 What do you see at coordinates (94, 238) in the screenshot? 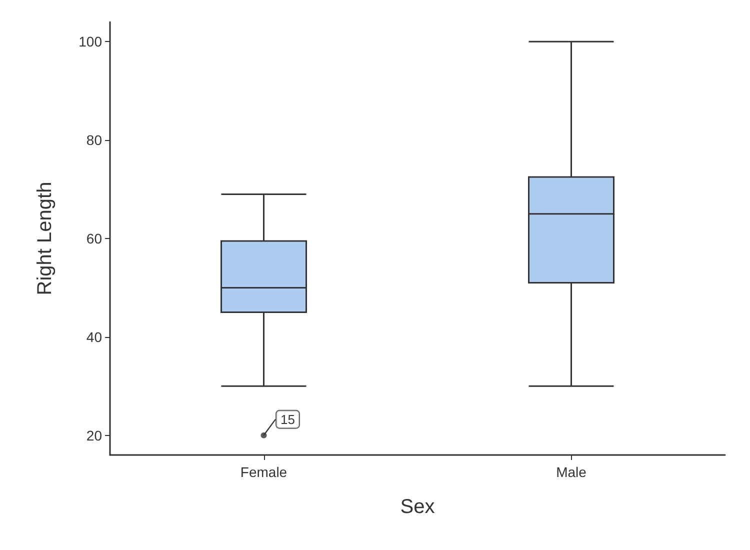
I see `y-tick-label: 60` at bounding box center [94, 238].